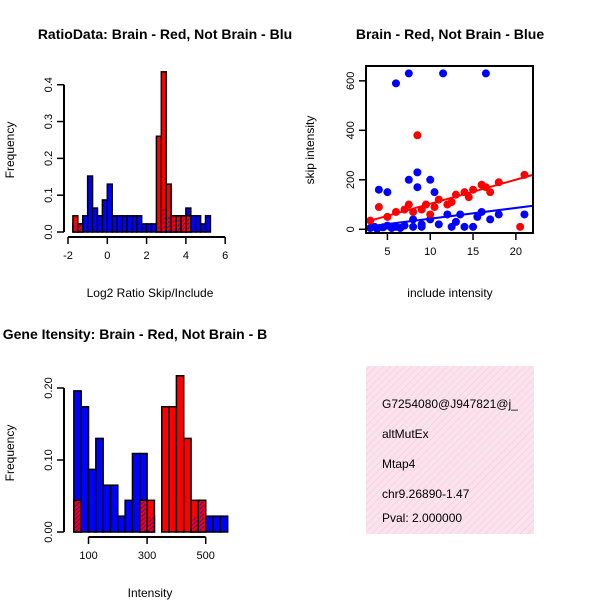  Describe the element at coordinates (165, 34) in the screenshot. I see `ratio-histogram-title: RatioData: Brain - Red, Not Brain - Blu` at that location.